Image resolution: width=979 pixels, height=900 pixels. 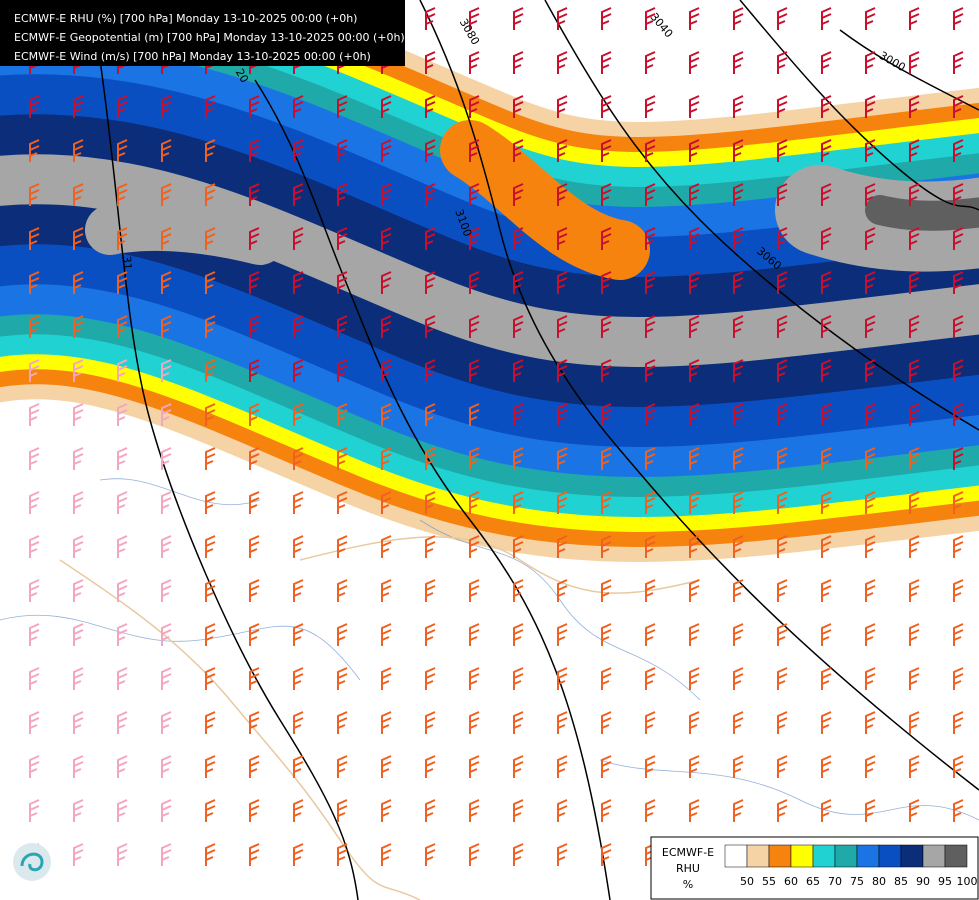 I want to click on legend-label: 85, so click(x=901, y=881).